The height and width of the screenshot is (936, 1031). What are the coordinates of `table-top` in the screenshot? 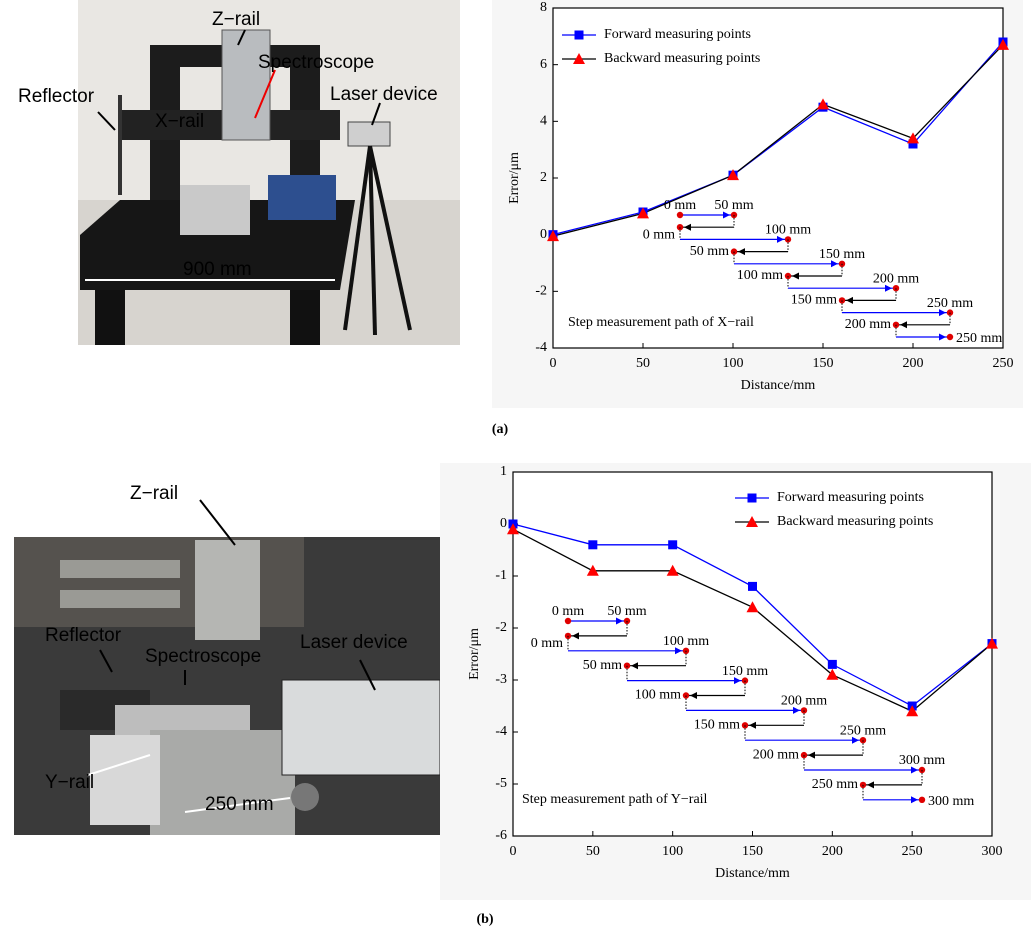 It's located at (217, 245).